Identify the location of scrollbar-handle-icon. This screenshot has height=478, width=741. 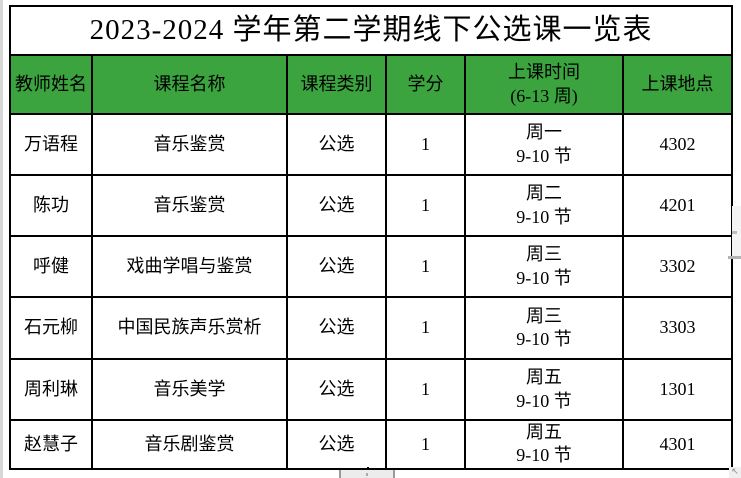
(734, 232).